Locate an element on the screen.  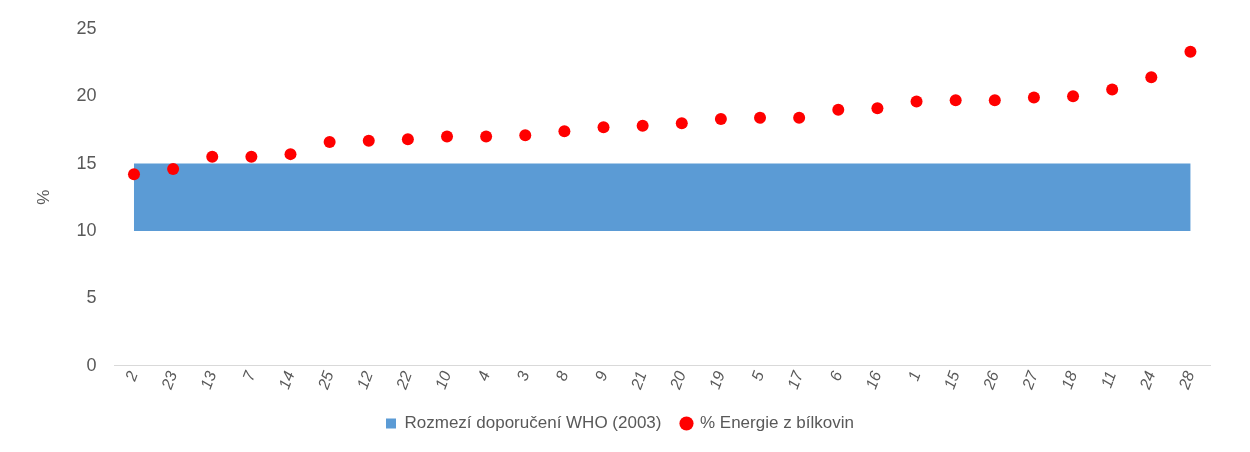
x-tick-label: 4 is located at coordinates (484, 375).